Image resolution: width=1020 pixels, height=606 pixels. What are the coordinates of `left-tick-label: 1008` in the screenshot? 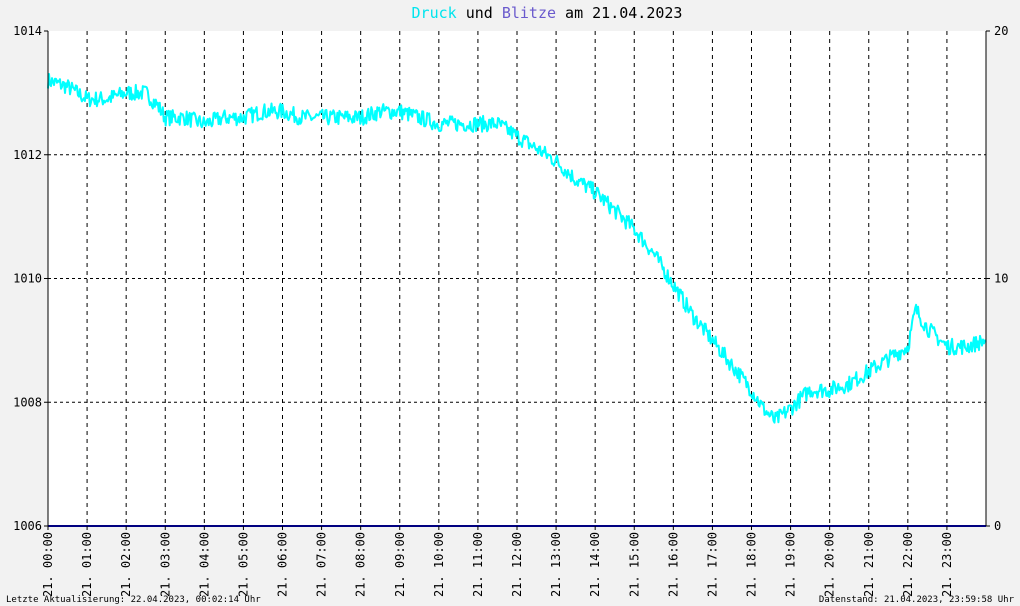 It's located at (27, 402).